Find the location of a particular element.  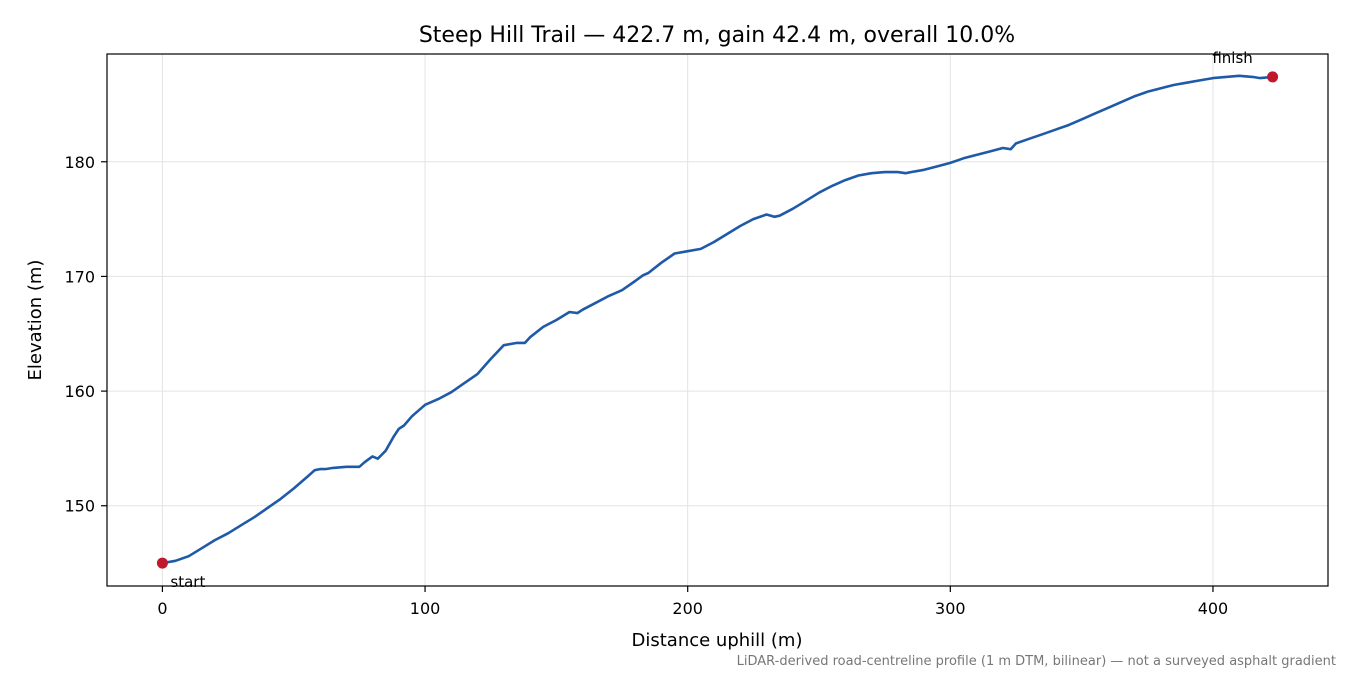

x-tick-label: 0 is located at coordinates (162, 608).